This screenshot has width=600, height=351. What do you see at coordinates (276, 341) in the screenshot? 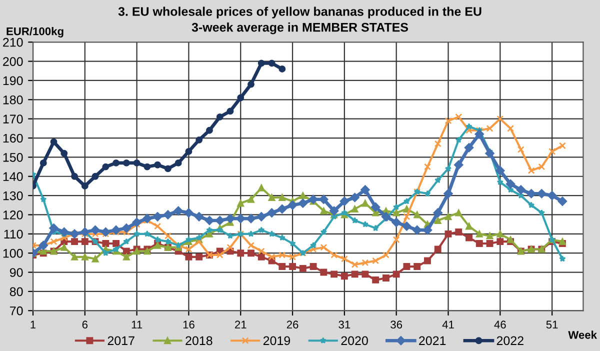
I see `legend-label: 2019` at bounding box center [276, 341].